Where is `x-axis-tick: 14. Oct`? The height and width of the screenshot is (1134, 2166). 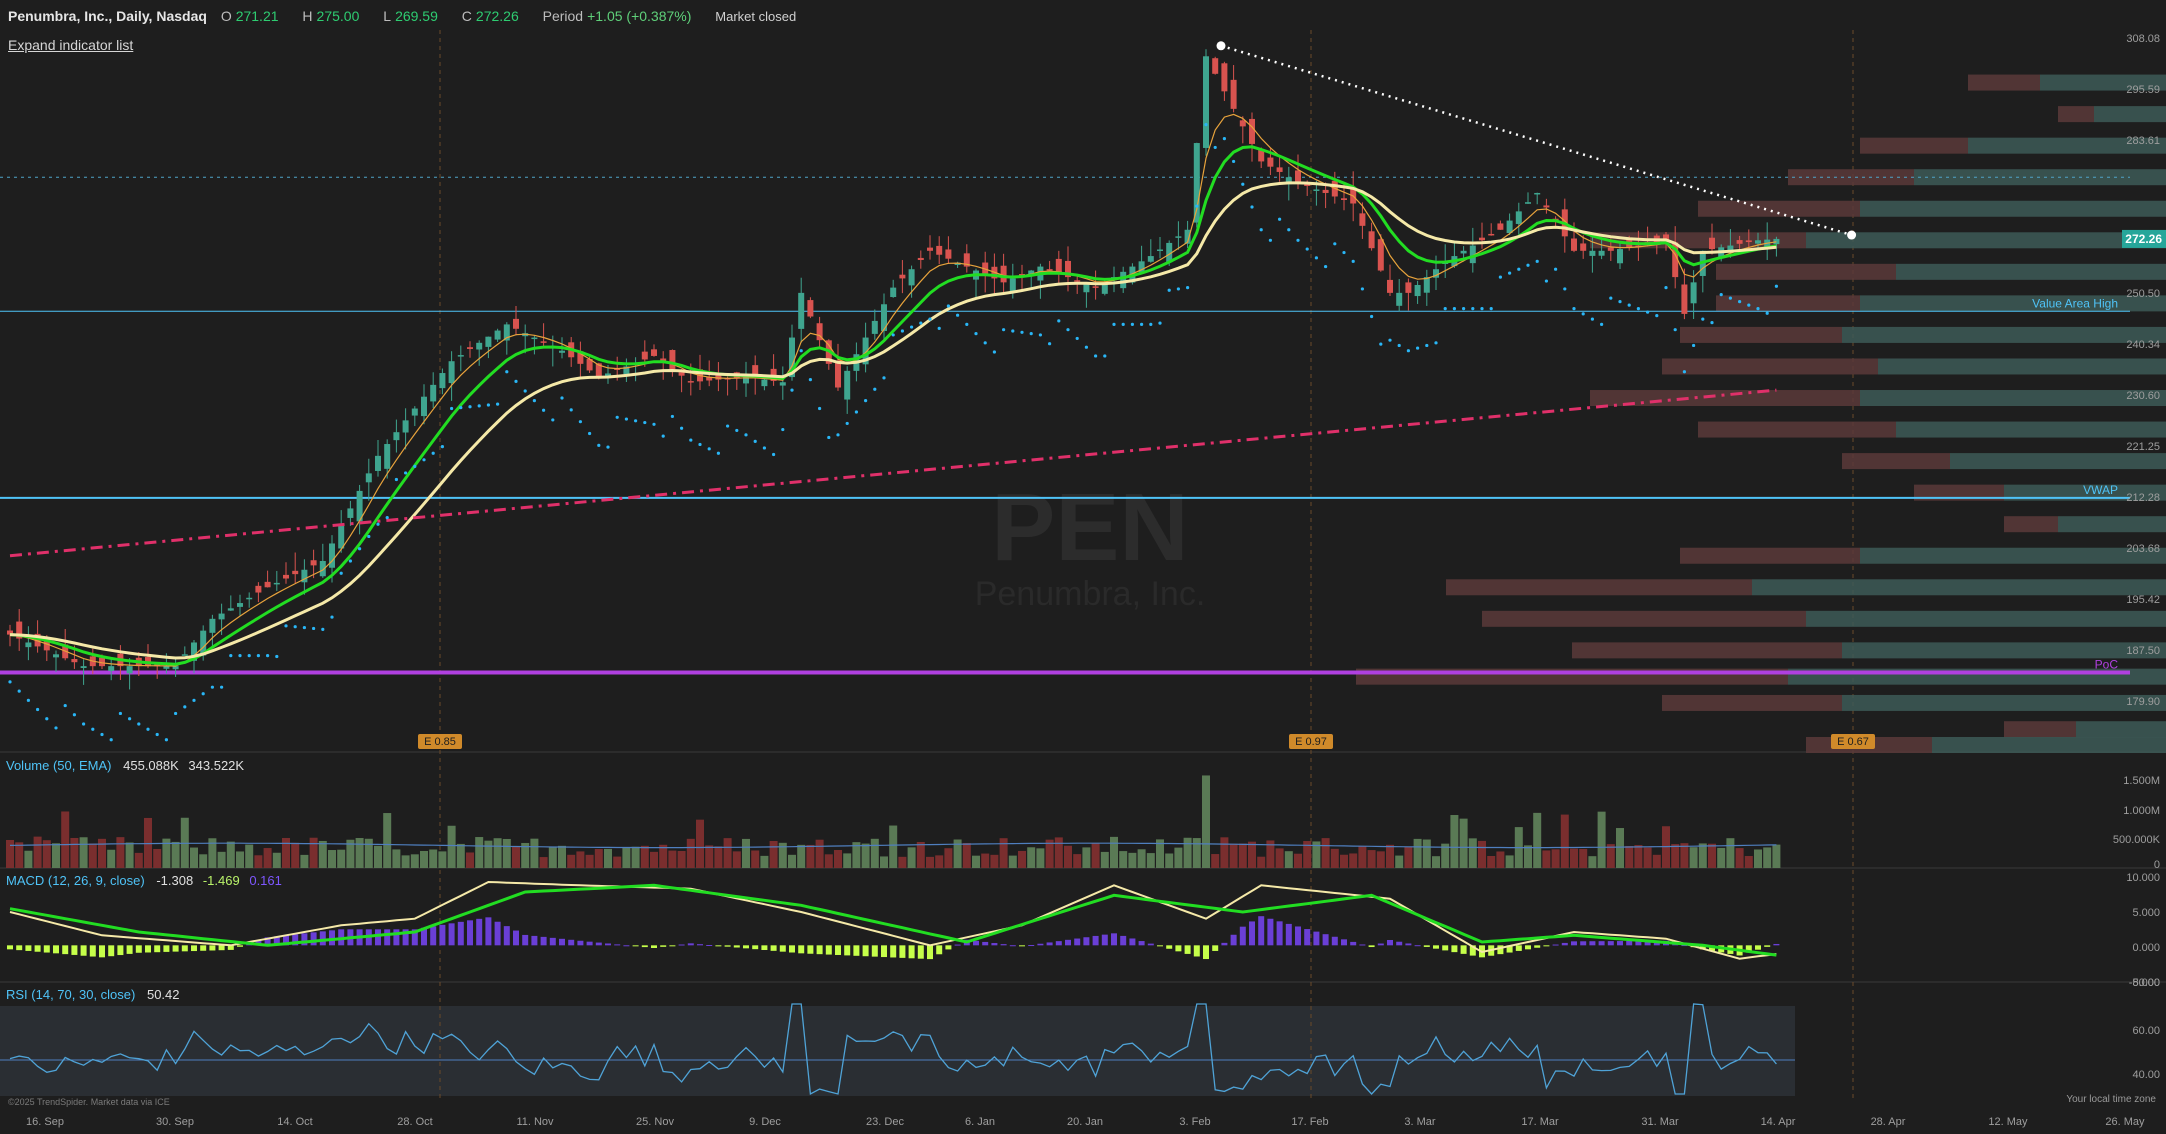 x-axis-tick: 14. Oct is located at coordinates (294, 1122).